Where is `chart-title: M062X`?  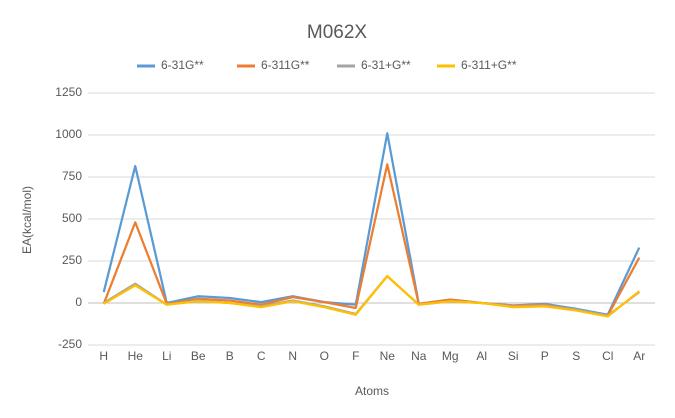 chart-title: M062X is located at coordinates (337, 32).